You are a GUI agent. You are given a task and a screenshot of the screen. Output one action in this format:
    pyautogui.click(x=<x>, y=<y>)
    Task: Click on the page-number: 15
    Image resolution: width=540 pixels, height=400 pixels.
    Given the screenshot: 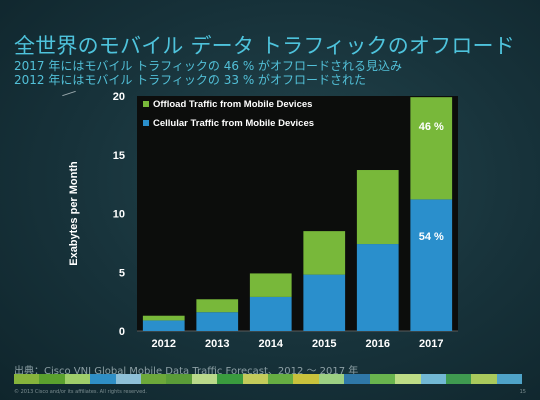 What is the action you would take?
    pyautogui.click(x=522, y=392)
    